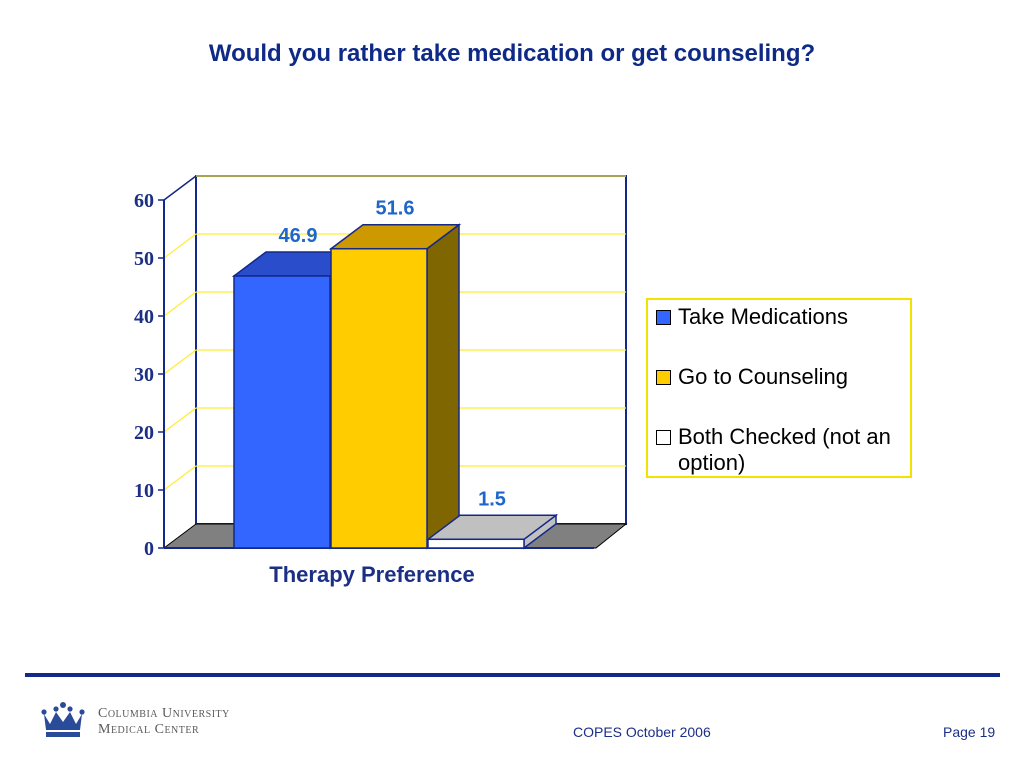 The width and height of the screenshot is (1024, 768). I want to click on org-name-line2: Medical Center, so click(149, 729).